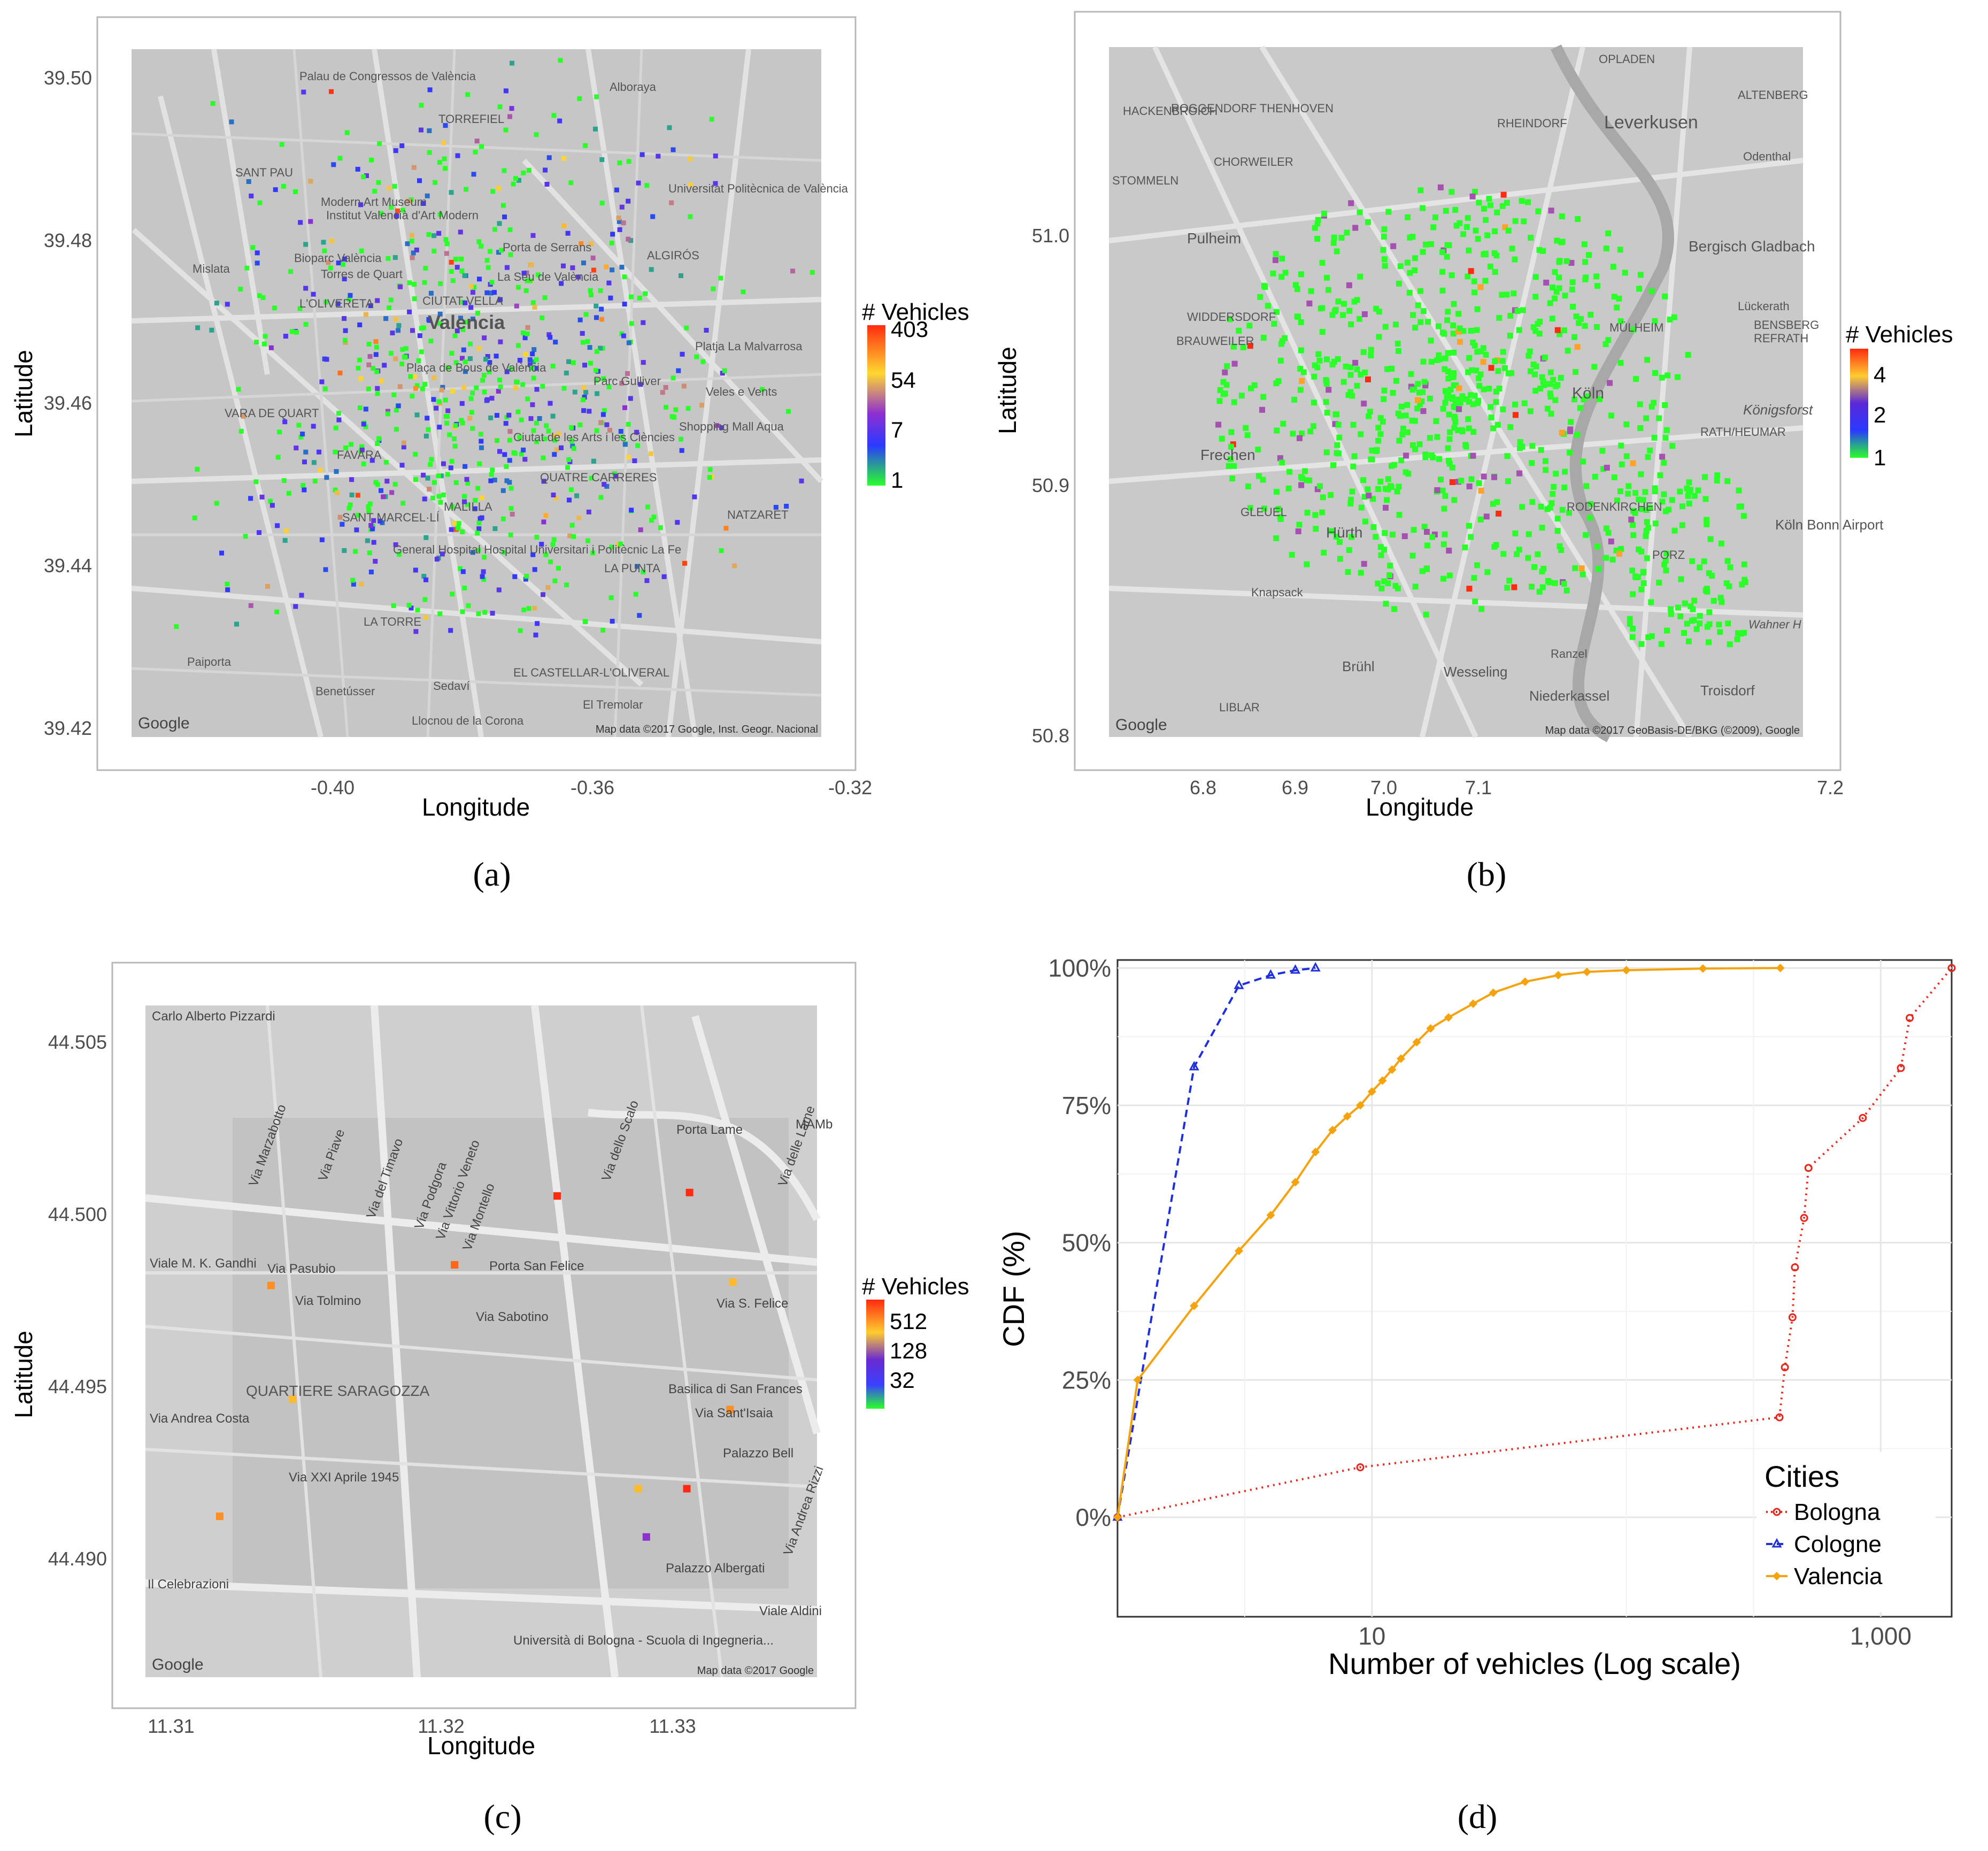 The image size is (1988, 1851). Describe the element at coordinates (264, 172) in the screenshot. I see `place-label: SANT PAU` at that location.